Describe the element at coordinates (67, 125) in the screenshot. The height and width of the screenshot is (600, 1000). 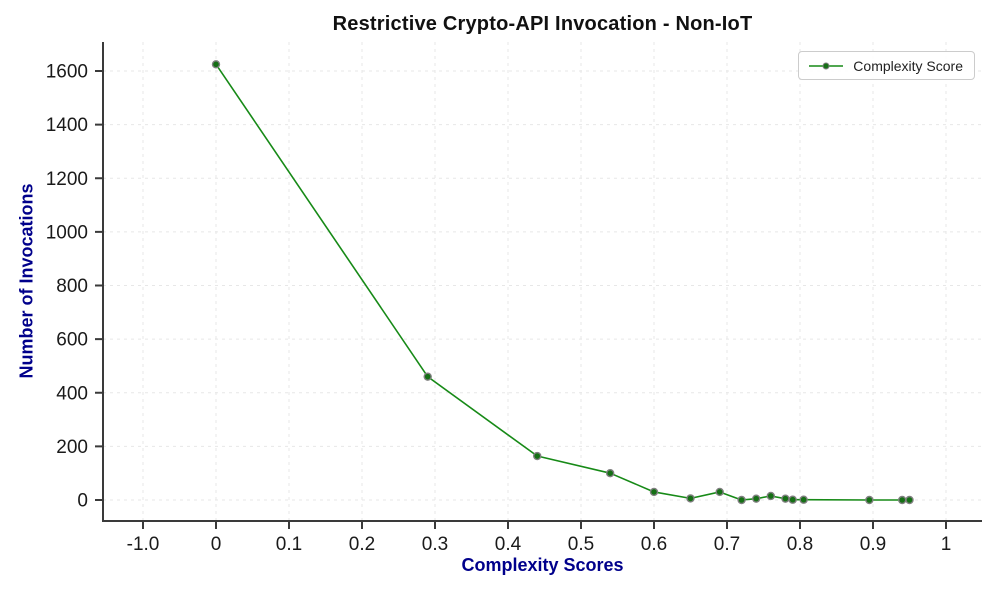
I see `y-tick-label: 1400` at that location.